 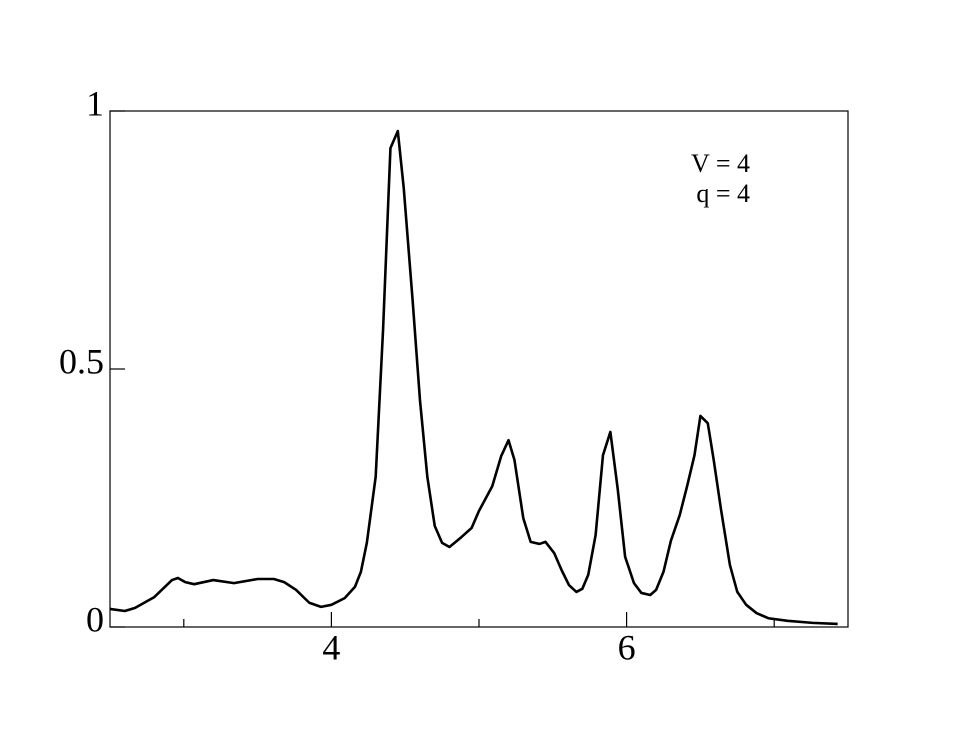 I want to click on x-tick-label: 6, so click(x=627, y=647).